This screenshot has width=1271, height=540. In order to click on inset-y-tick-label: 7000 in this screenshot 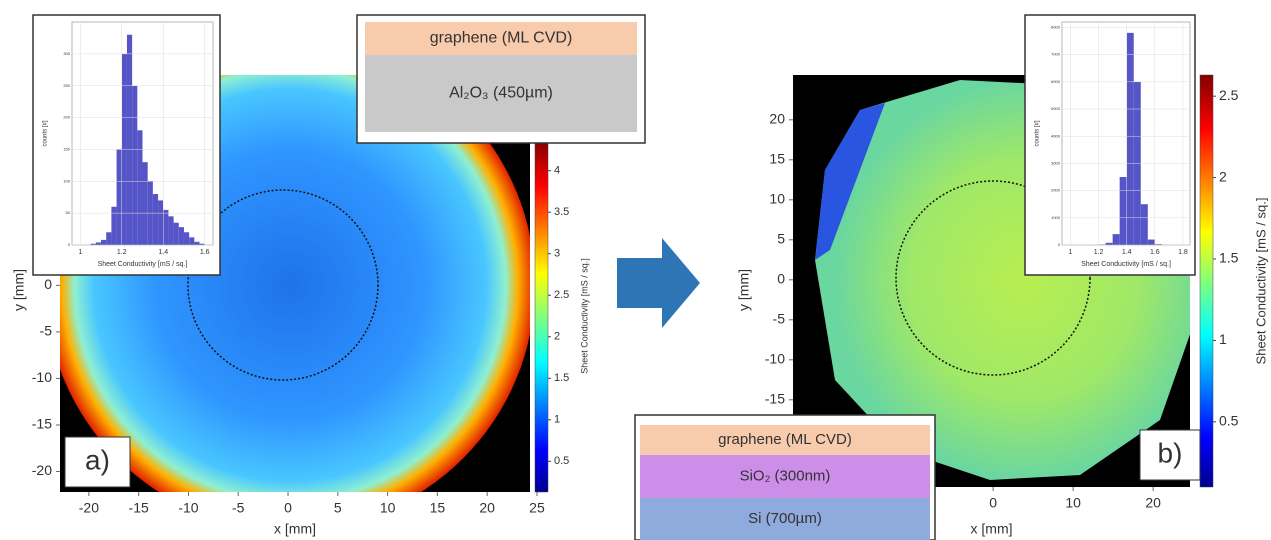, I will do `click(1056, 54)`.